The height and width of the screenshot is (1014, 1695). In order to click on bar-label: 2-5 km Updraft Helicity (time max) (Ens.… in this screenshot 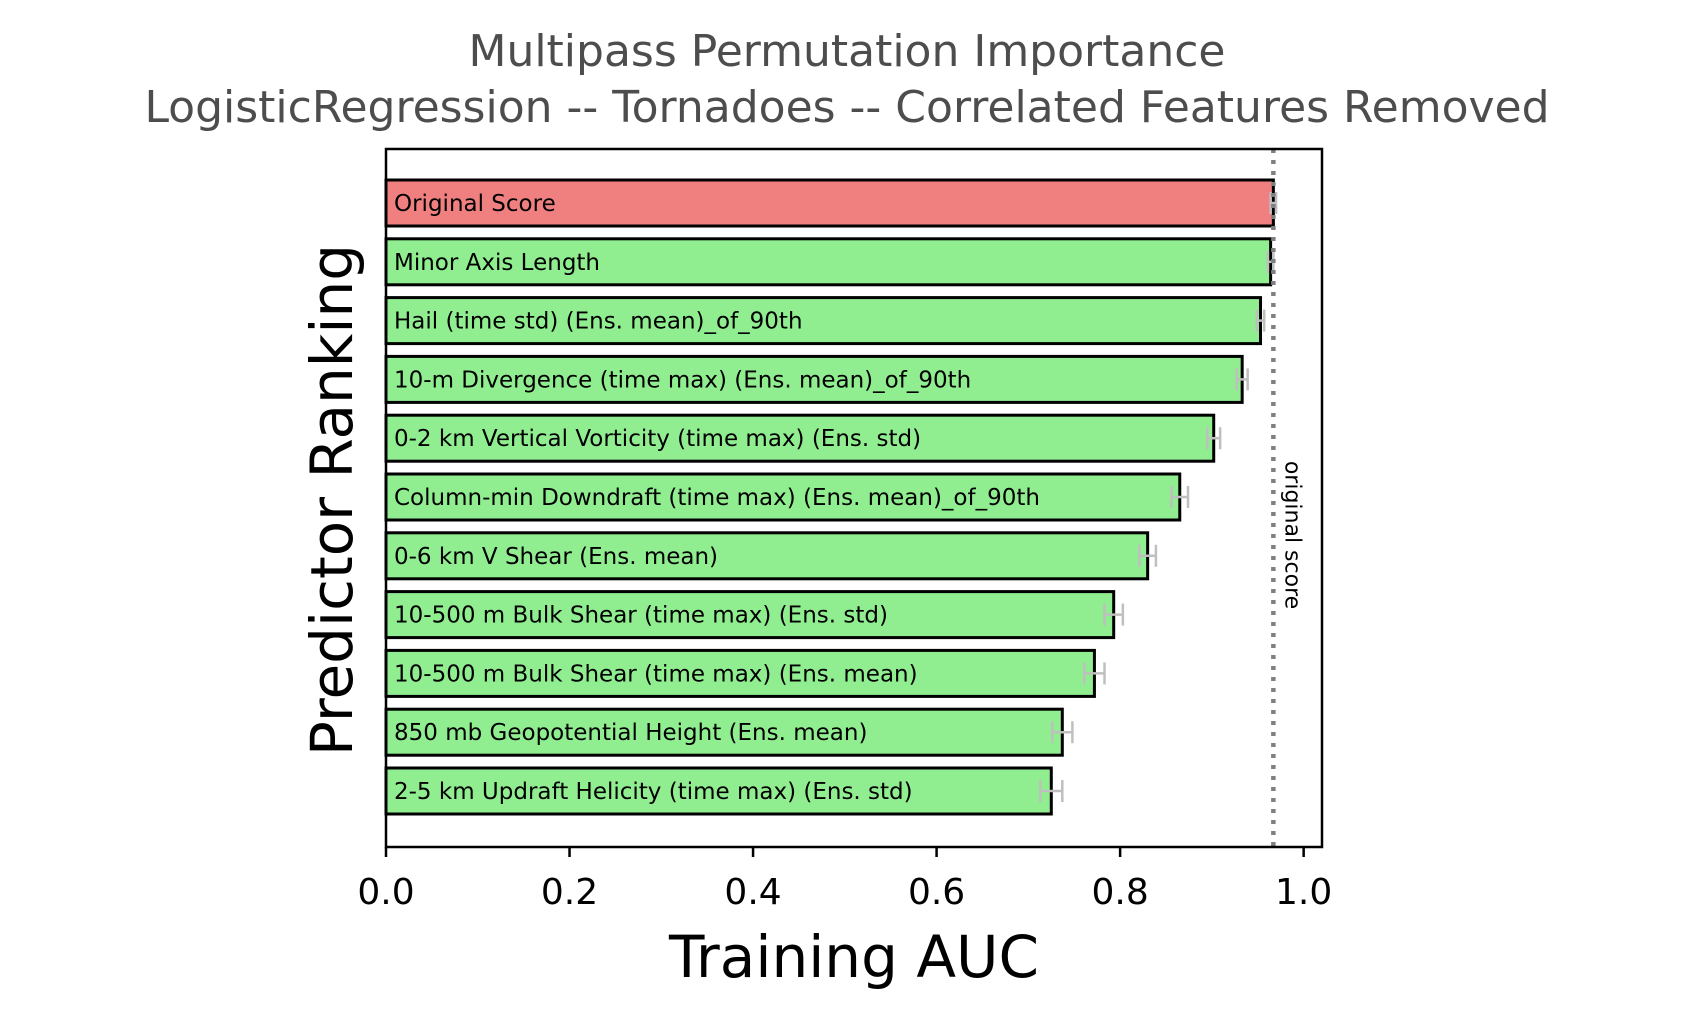, I will do `click(653, 792)`.